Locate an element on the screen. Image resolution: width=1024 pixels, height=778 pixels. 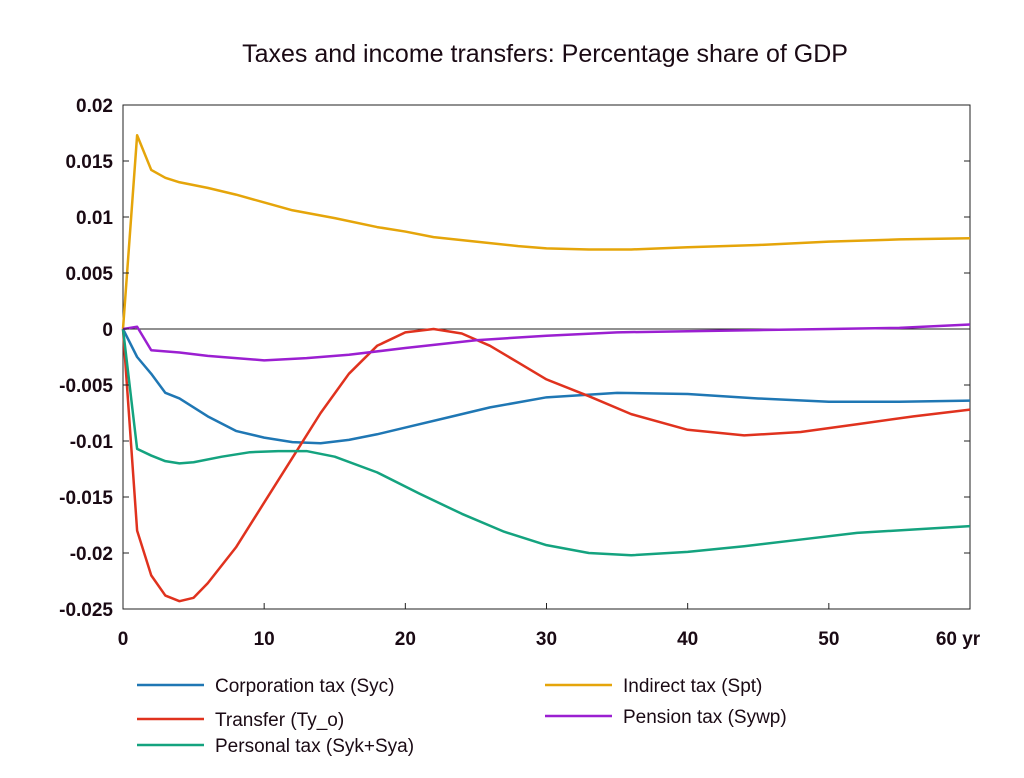
legend-label: Corporation tax (Syc) is located at coordinates (305, 686).